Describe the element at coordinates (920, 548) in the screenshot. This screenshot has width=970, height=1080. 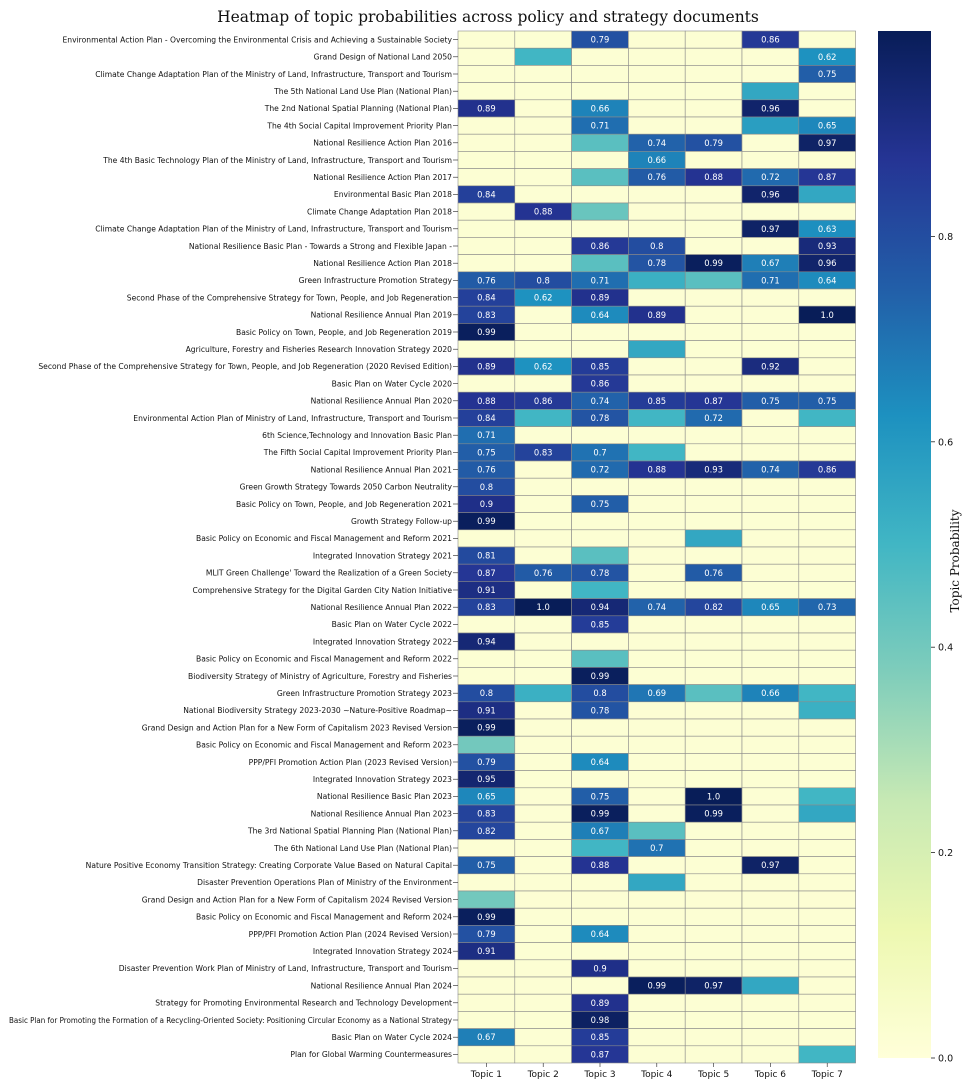
I see `colorbar: 0.0 0.2 0.4 0.6 0.8 Topic Probability` at that location.